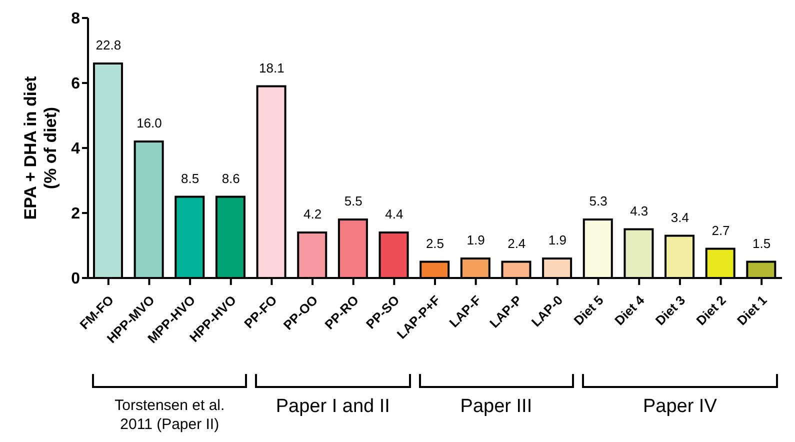  What do you see at coordinates (517, 243) in the screenshot?
I see `annotation: 2.4` at bounding box center [517, 243].